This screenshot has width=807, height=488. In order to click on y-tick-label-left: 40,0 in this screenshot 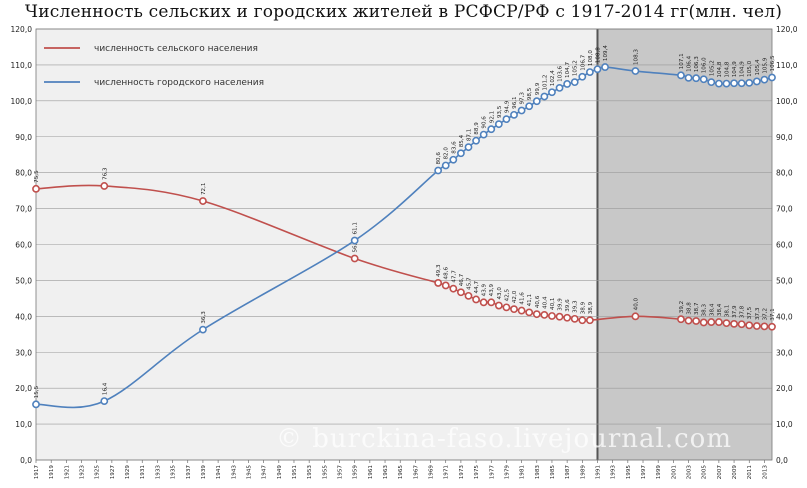, I will do `click(23, 316)`.